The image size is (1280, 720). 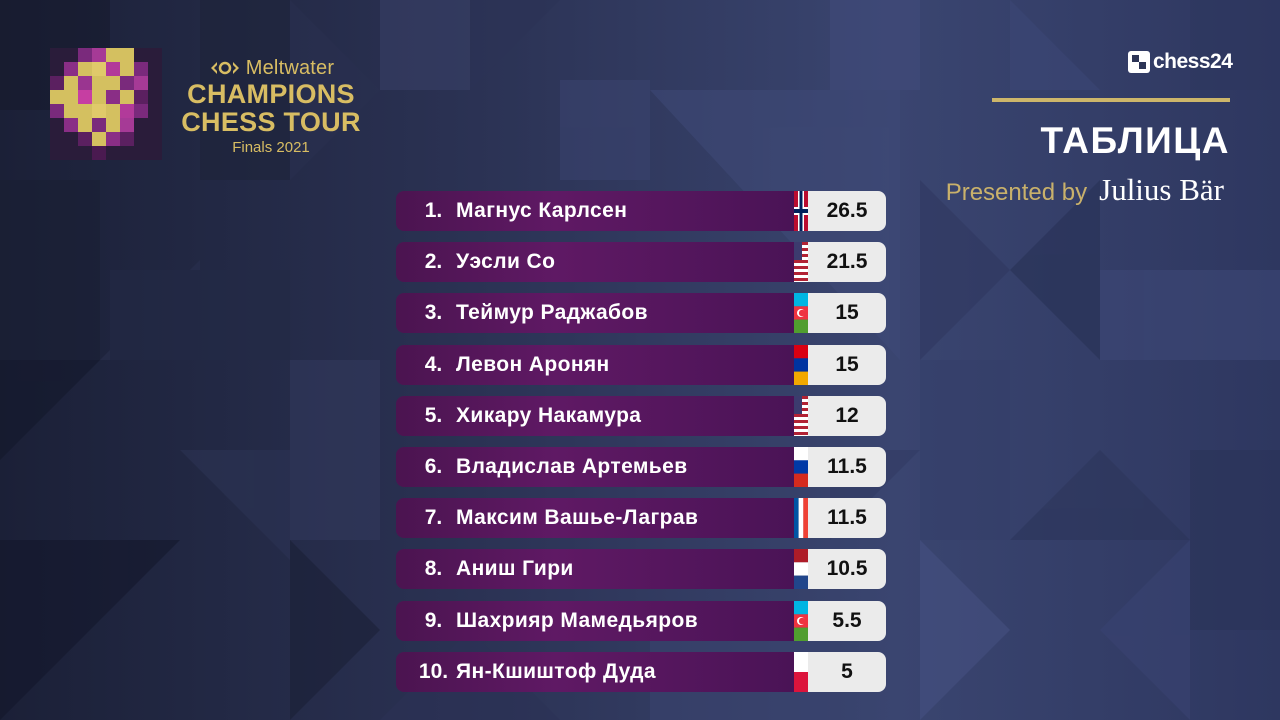 What do you see at coordinates (433, 466) in the screenshot?
I see `player-rank: 6.` at bounding box center [433, 466].